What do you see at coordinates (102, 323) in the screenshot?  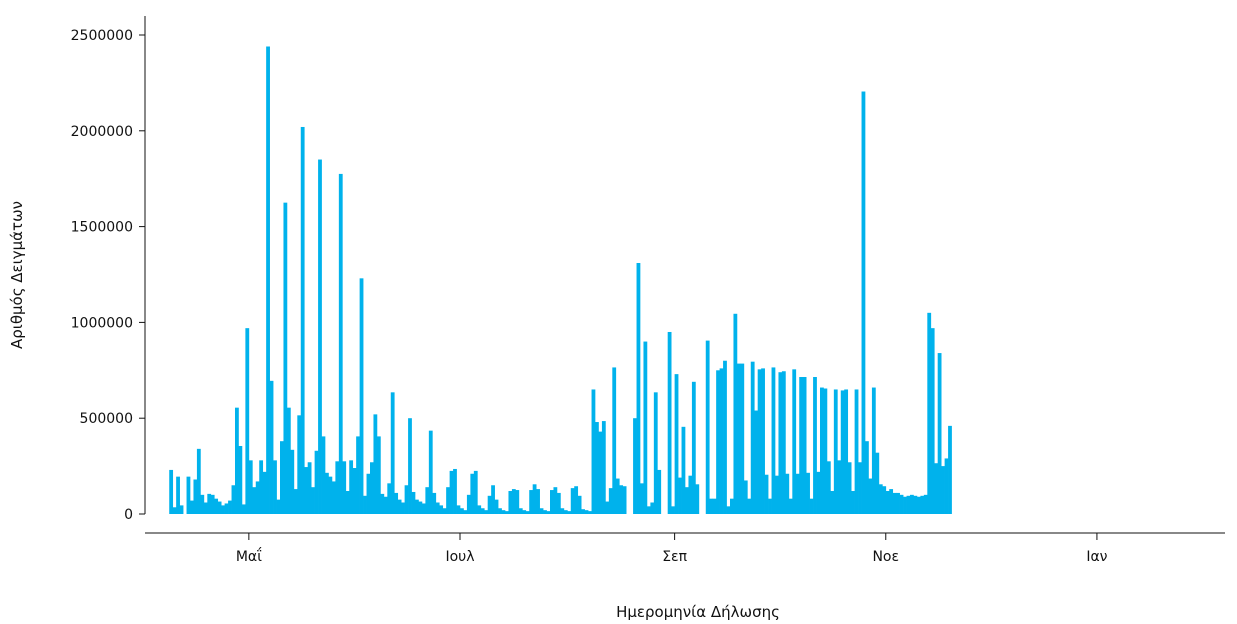 I see `y-tick-label: 1000000` at bounding box center [102, 323].